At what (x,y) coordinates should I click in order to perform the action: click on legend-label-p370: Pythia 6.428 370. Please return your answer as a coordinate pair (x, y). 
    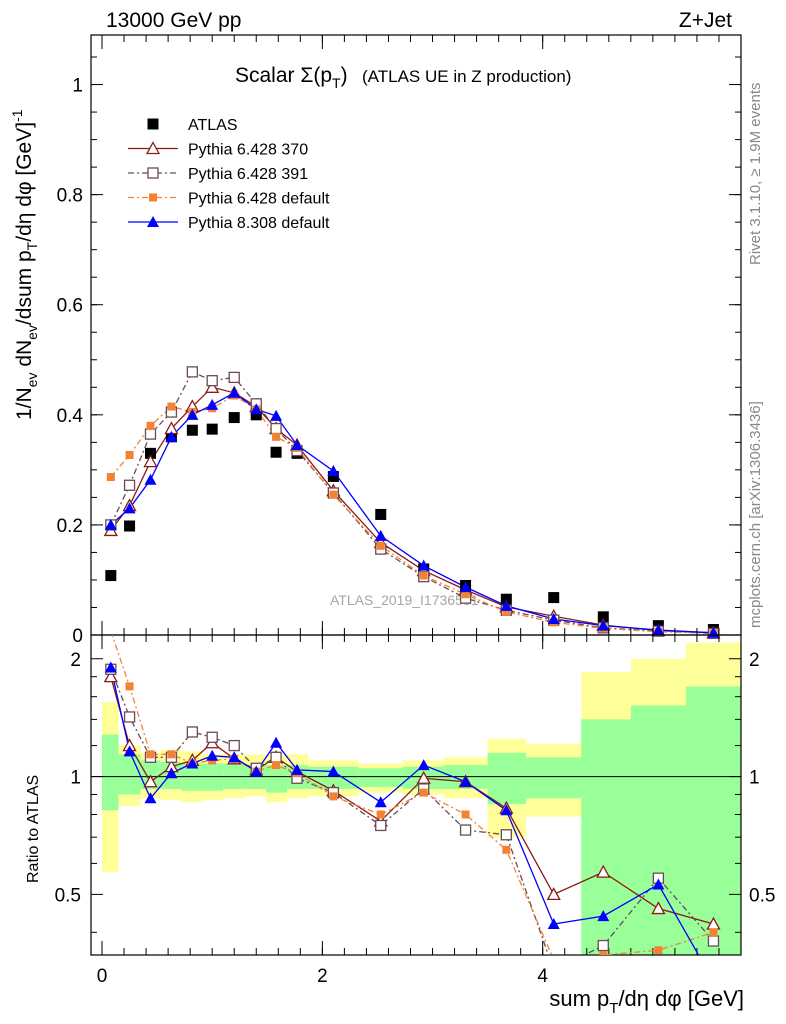
    Looking at the image, I should click on (248, 150).